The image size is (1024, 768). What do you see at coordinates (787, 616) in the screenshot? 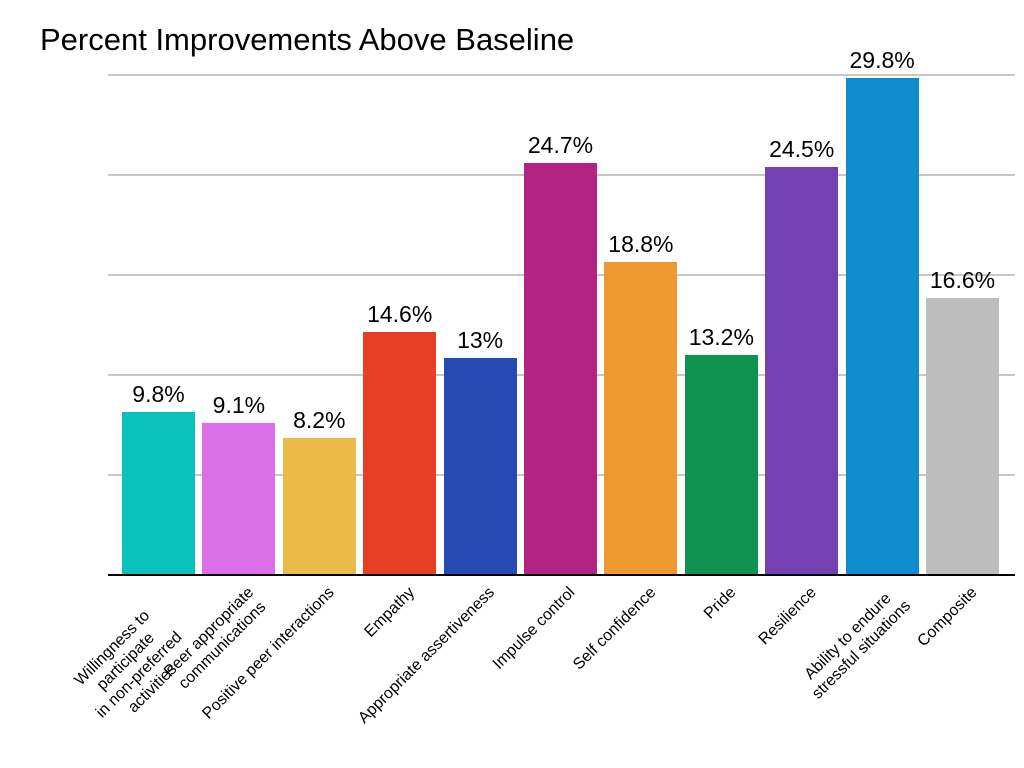
I see `x-tick-label: Resilience` at bounding box center [787, 616].